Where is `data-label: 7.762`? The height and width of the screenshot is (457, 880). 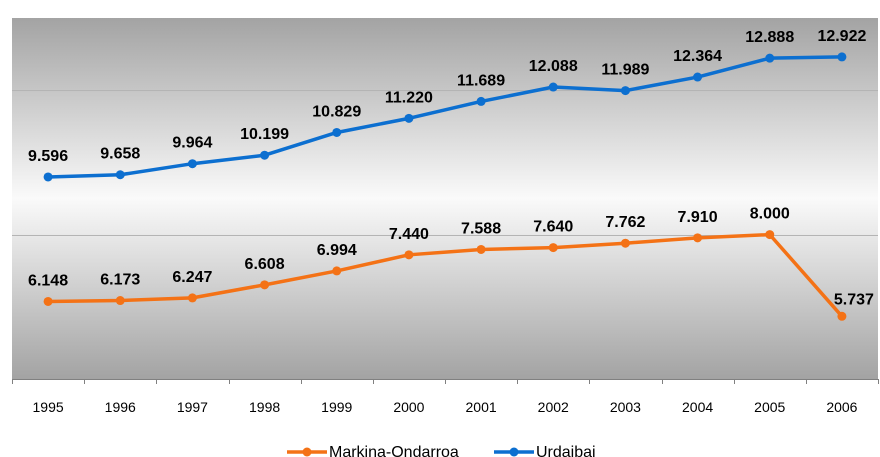 data-label: 7.762 is located at coordinates (625, 222).